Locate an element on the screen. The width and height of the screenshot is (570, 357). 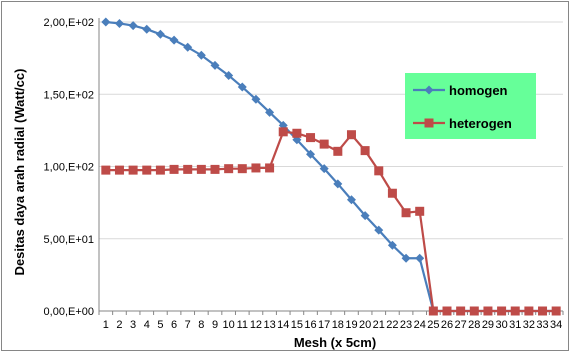
y-tick-label: 1,50,E+02 is located at coordinates (69, 95).